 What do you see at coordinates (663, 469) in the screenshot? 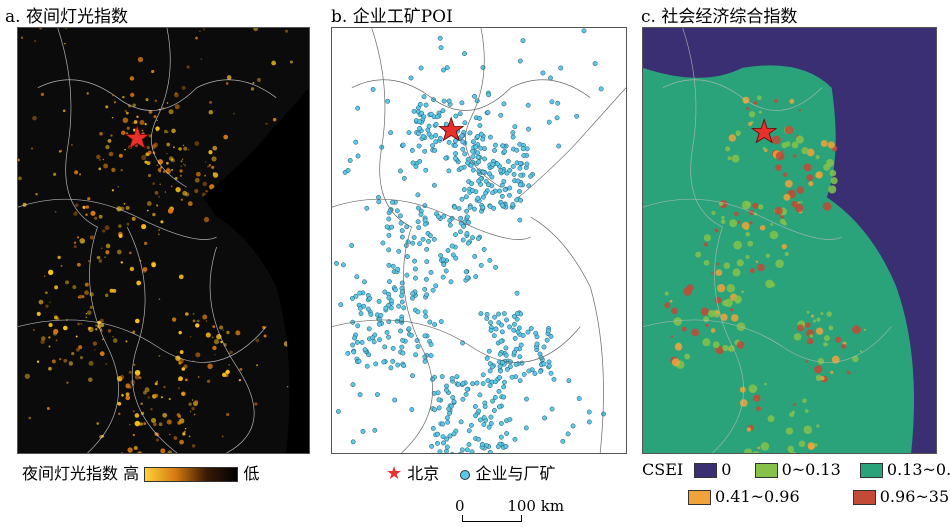
I see `legend-csei-title: CSEI` at bounding box center [663, 469].